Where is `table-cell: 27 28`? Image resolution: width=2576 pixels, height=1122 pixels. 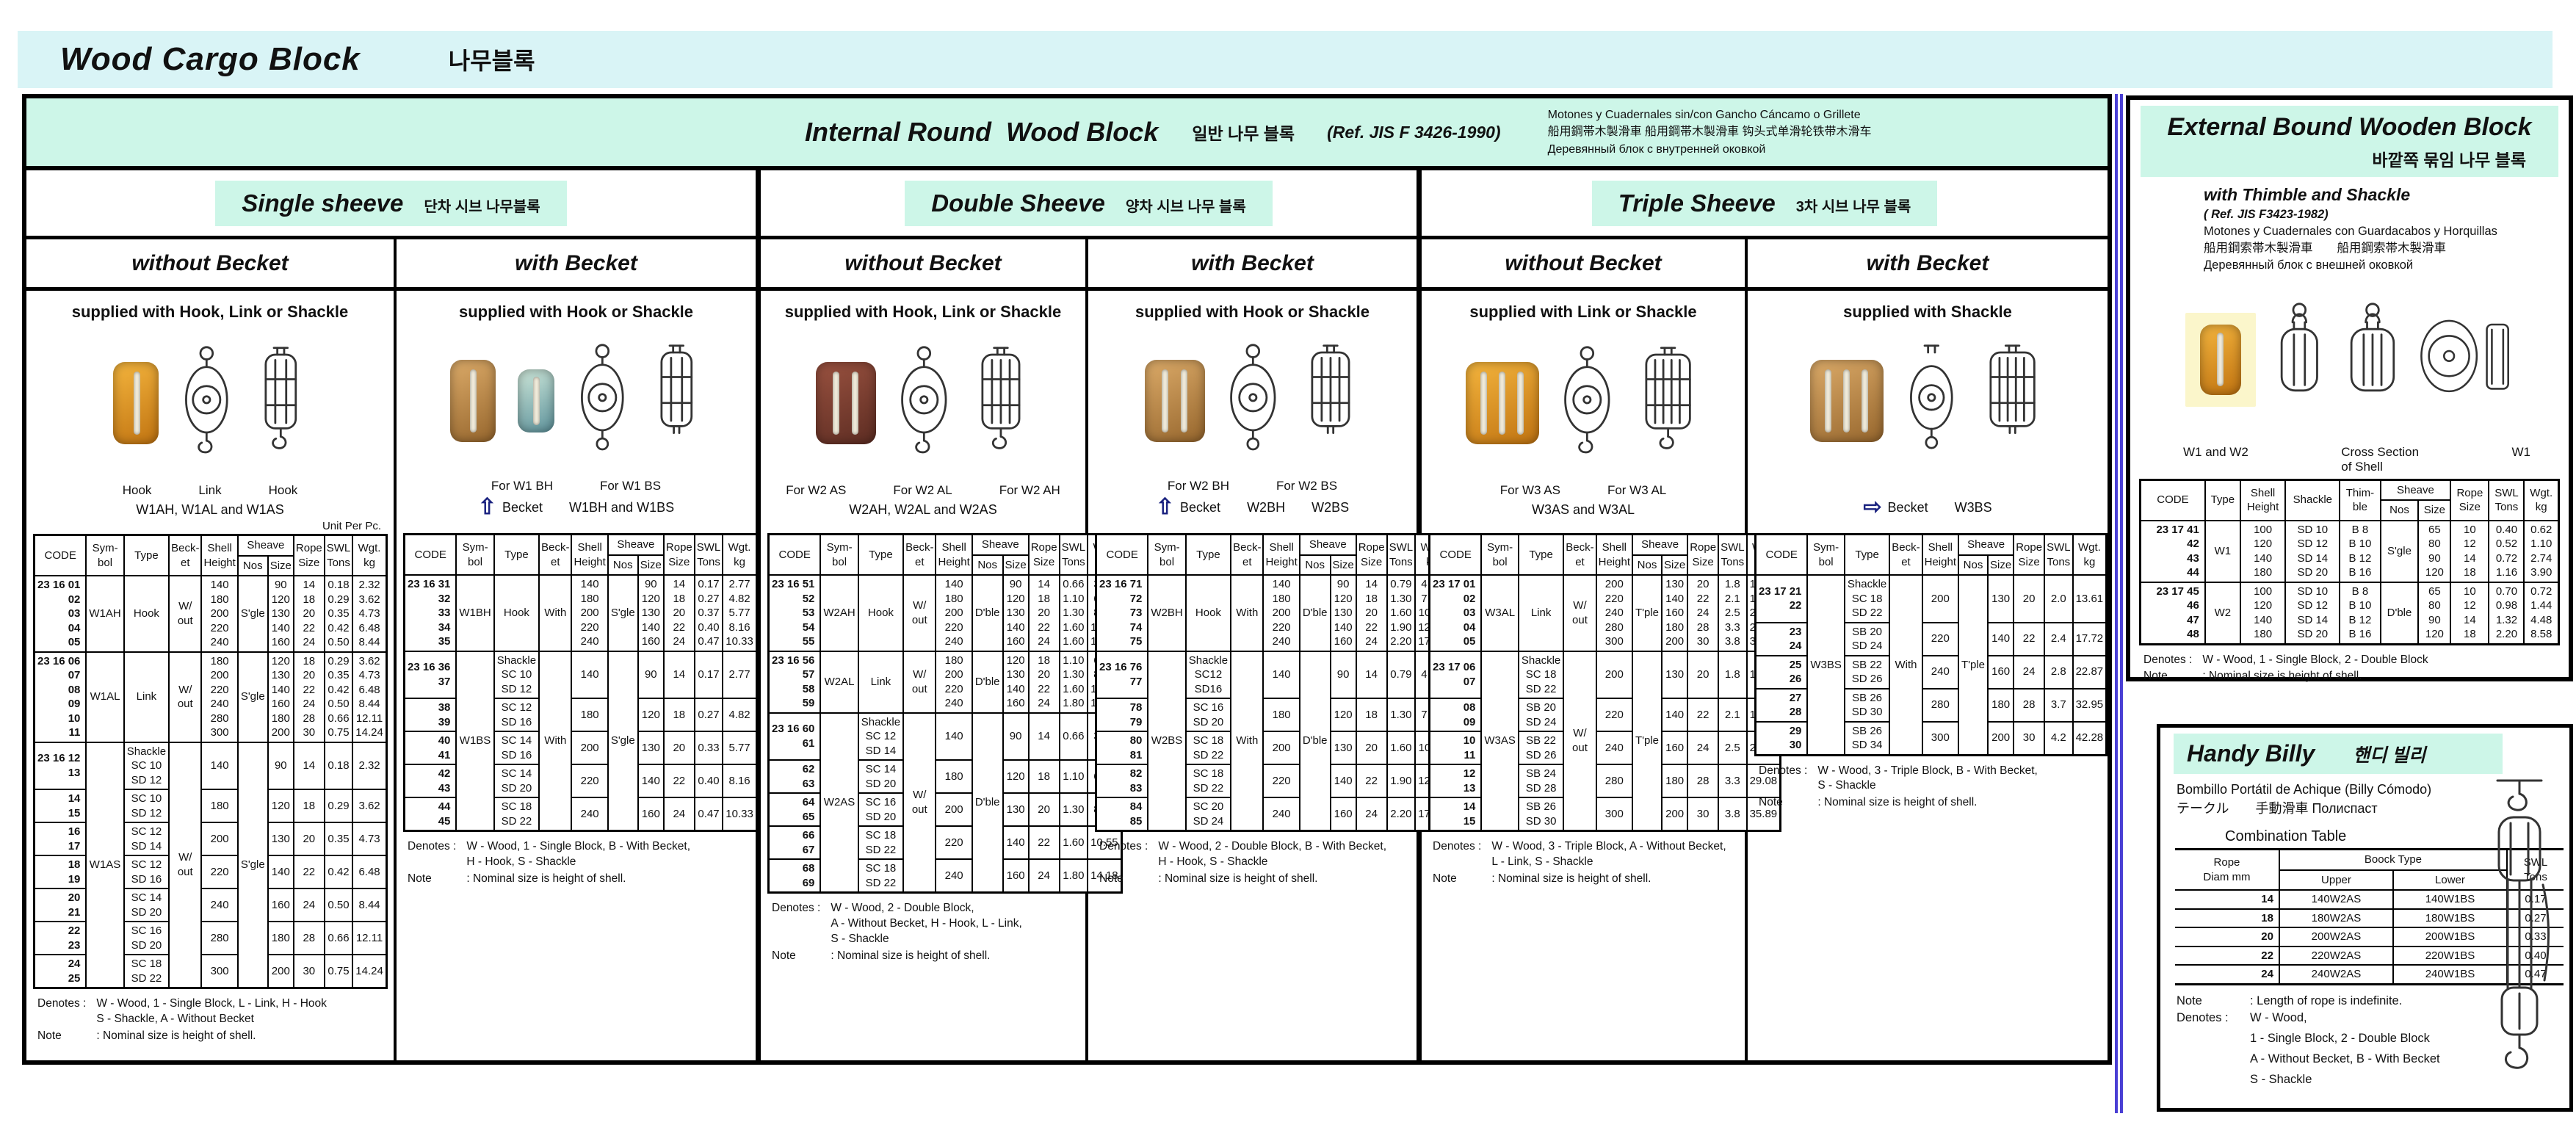 table-cell: 27 28 is located at coordinates (1781, 705).